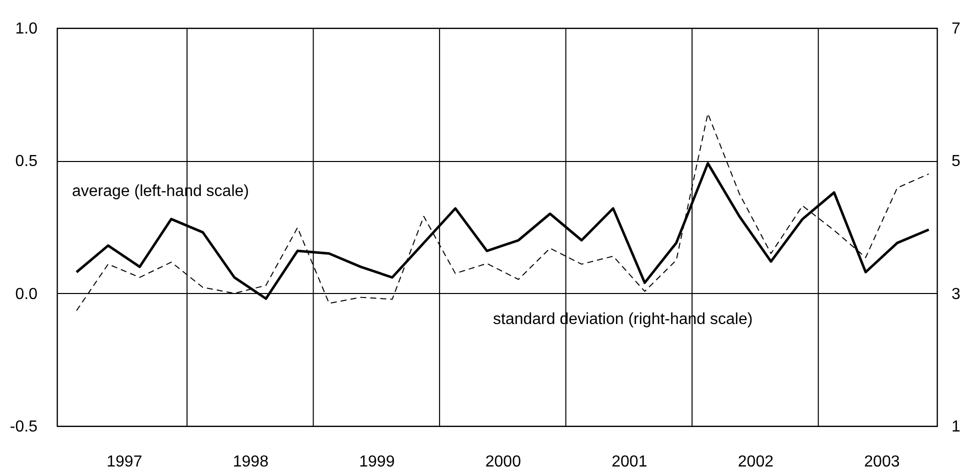 This screenshot has width=961, height=472. What do you see at coordinates (882, 462) in the screenshot?
I see `x-tick-label: 2003` at bounding box center [882, 462].